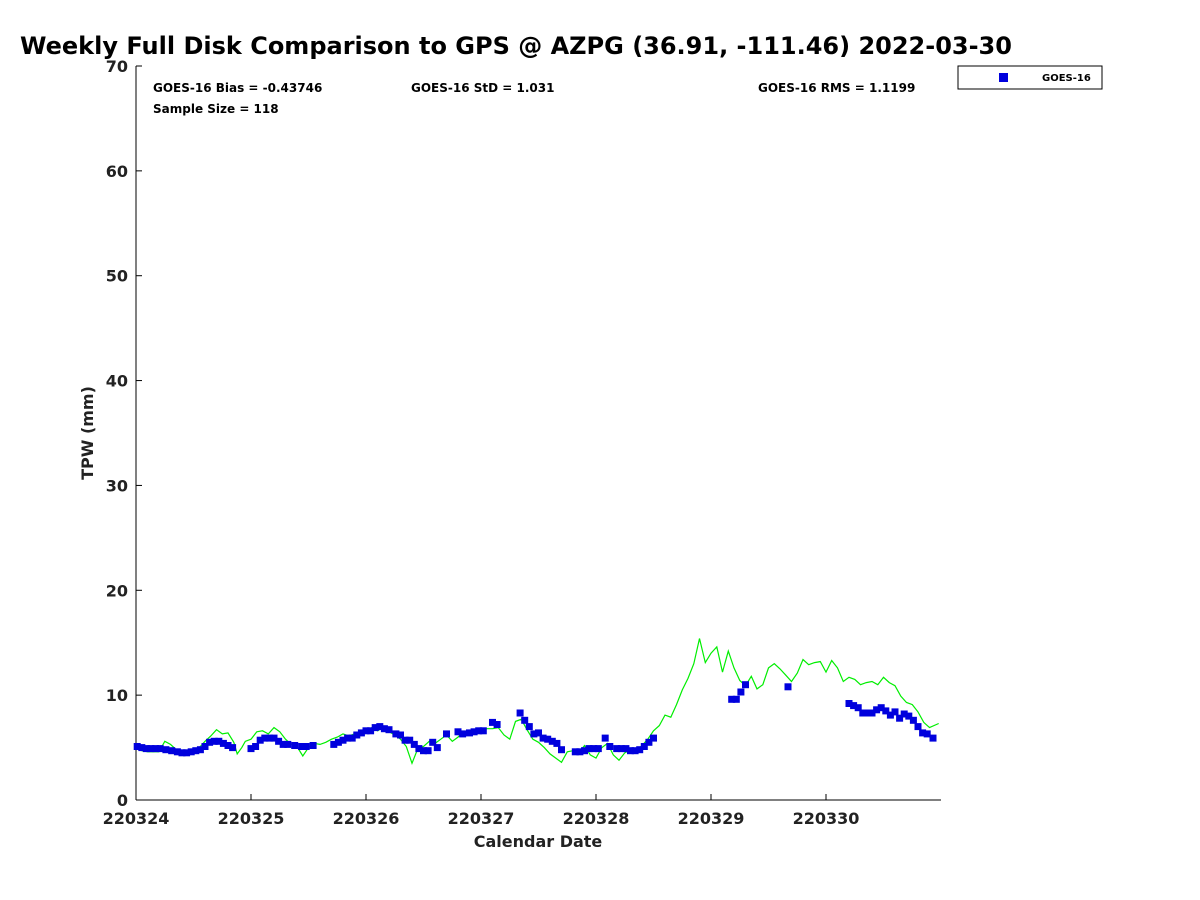 This screenshot has height=900, width=1200. Describe the element at coordinates (117, 695) in the screenshot. I see `y-tick-label: 10` at that location.